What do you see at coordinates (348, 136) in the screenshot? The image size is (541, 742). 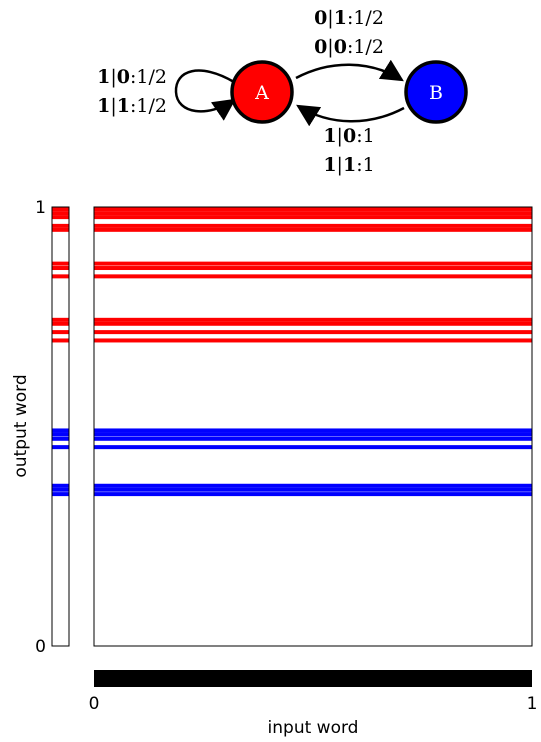 I see `transition-label: 1|0:1` at bounding box center [348, 136].